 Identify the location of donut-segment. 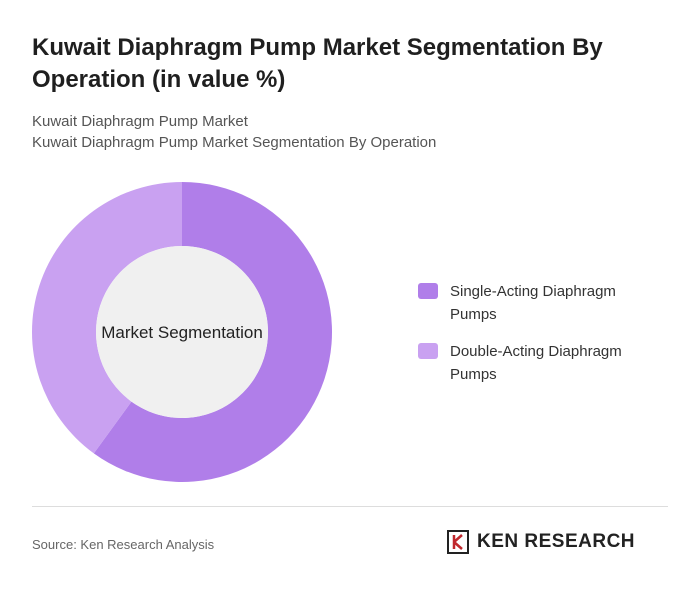
(107, 318).